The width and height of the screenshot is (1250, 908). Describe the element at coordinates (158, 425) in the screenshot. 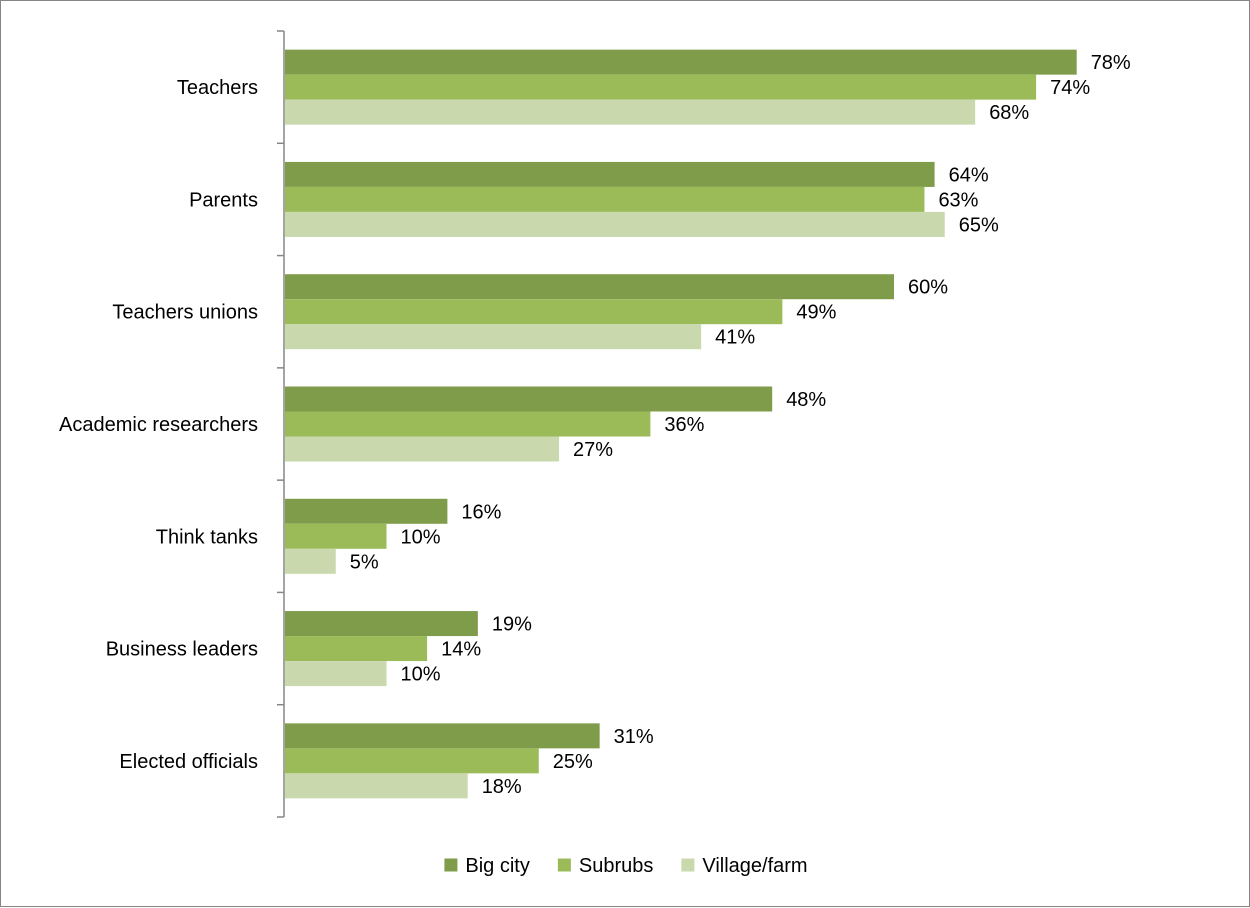

I see `category-label: Academic researchers` at that location.